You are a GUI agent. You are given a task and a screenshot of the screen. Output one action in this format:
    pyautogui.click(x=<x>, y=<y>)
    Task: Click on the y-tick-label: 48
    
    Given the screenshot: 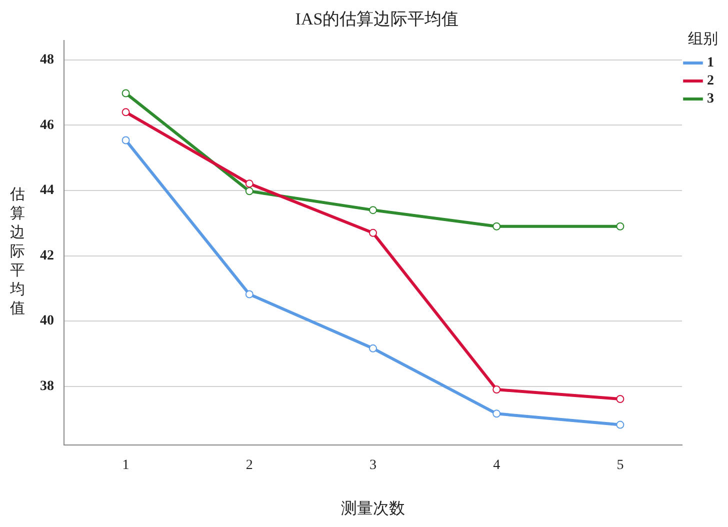 What is the action you would take?
    pyautogui.click(x=47, y=60)
    